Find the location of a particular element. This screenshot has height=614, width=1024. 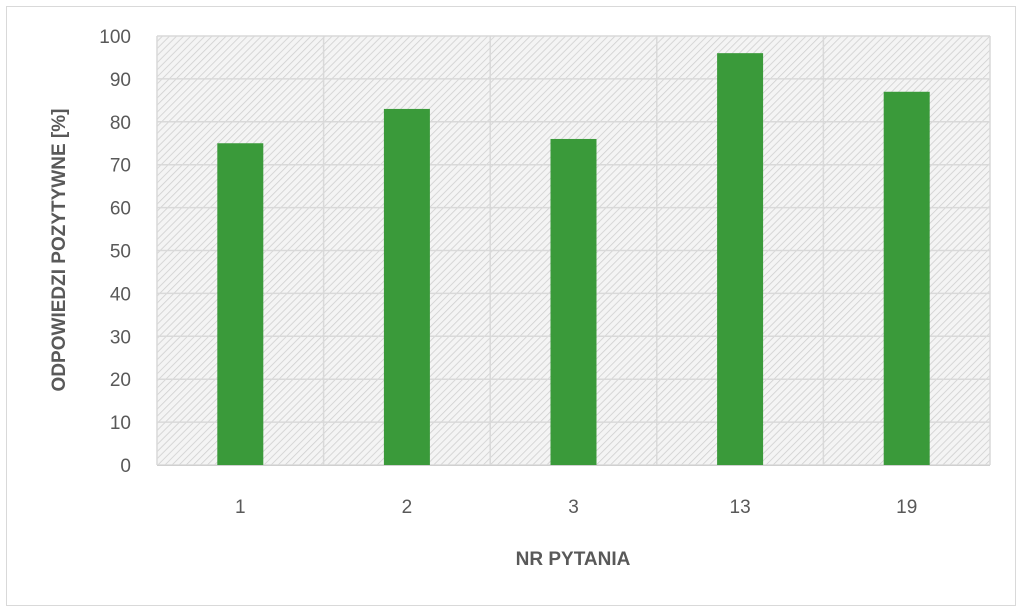

y-tick-label: 90 is located at coordinates (120, 80).